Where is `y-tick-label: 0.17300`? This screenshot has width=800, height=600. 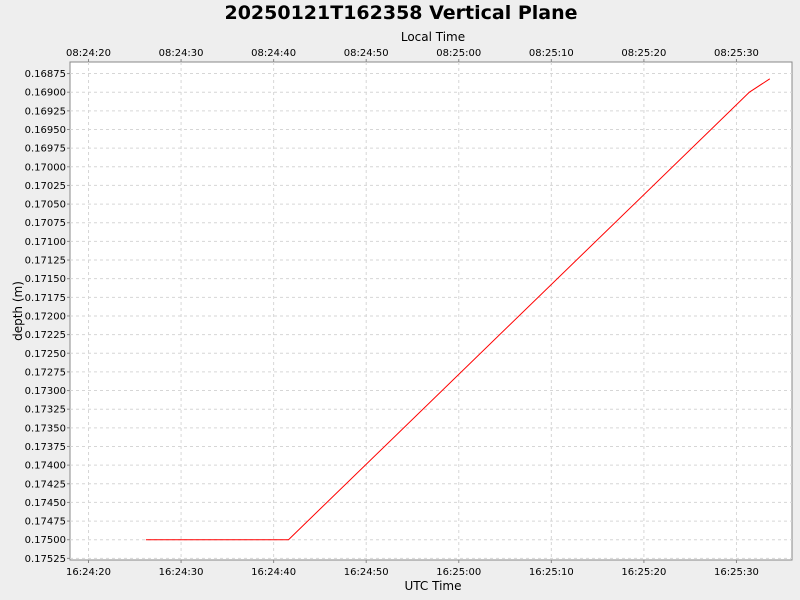
y-tick-label: 0.17300 is located at coordinates (45, 391).